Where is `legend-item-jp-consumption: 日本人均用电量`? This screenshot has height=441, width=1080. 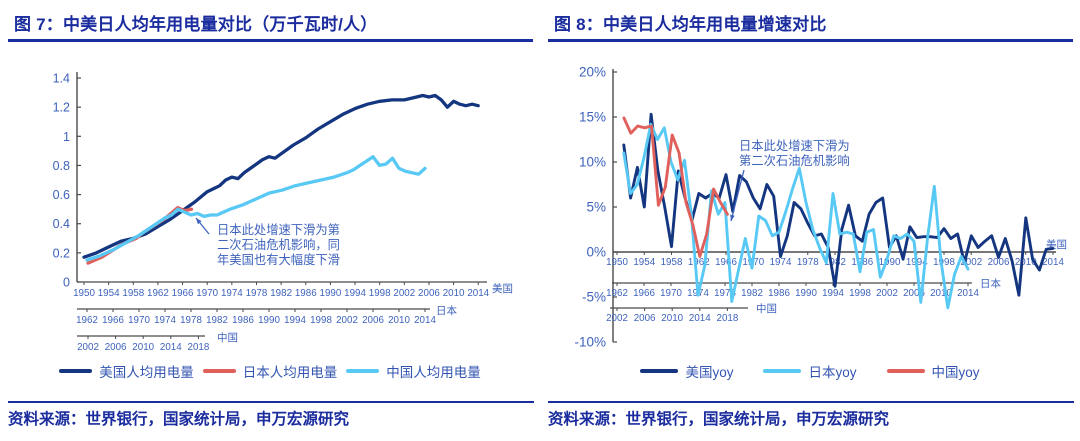
legend-item-jp-consumption: 日本人均用电量 is located at coordinates (270, 371).